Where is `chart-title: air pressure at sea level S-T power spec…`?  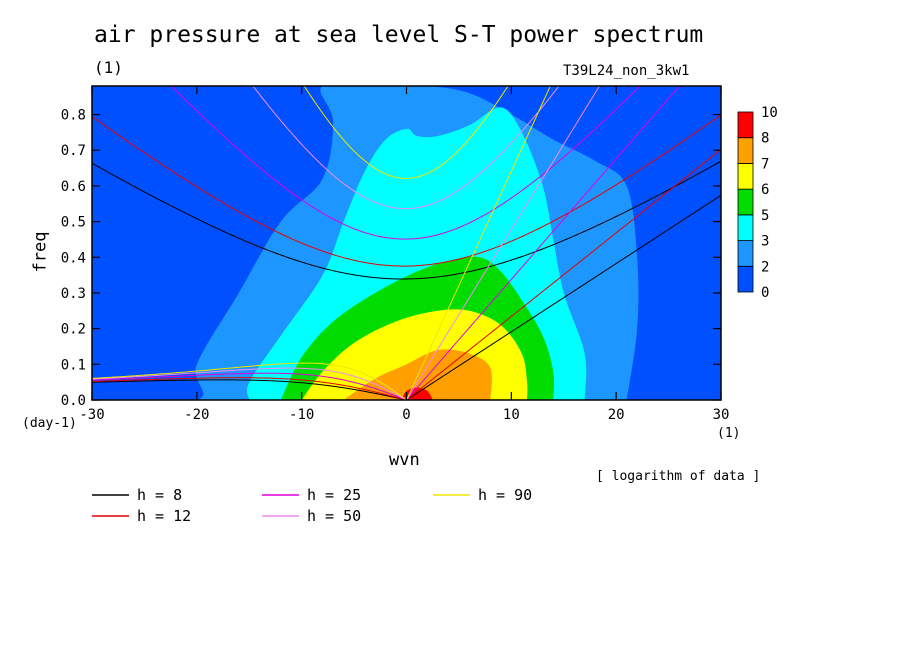
chart-title: air pressure at sea level S-T power spec… is located at coordinates (399, 35).